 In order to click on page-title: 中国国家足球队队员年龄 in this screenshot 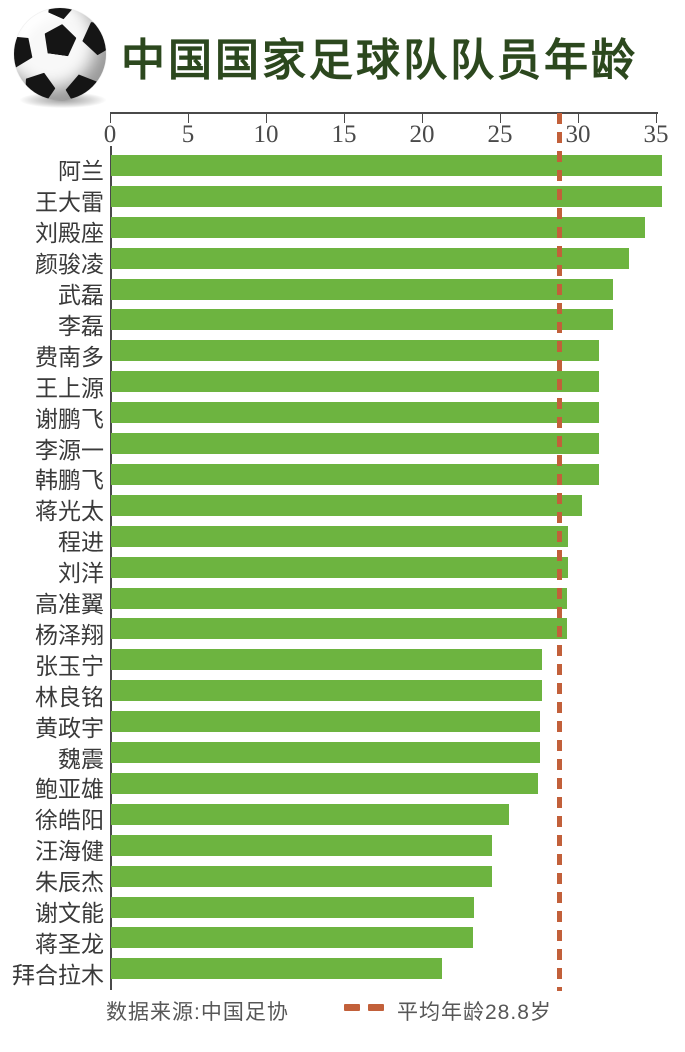, I will do `click(379, 60)`.